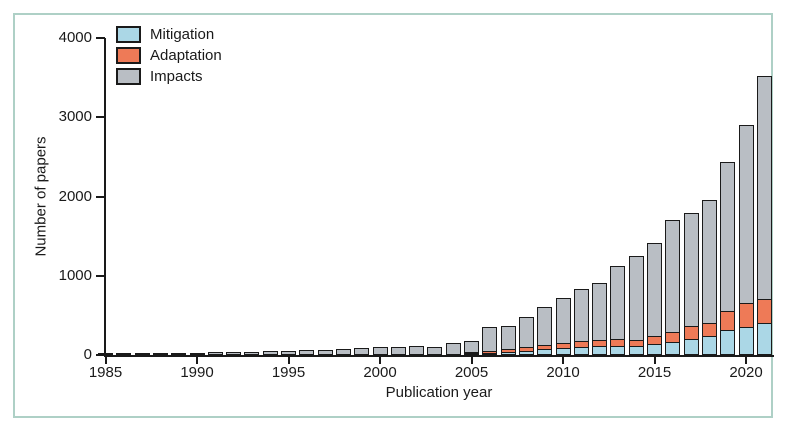 The width and height of the screenshot is (800, 433). Describe the element at coordinates (75, 117) in the screenshot. I see `y-tick-label-3000: 3000` at that location.